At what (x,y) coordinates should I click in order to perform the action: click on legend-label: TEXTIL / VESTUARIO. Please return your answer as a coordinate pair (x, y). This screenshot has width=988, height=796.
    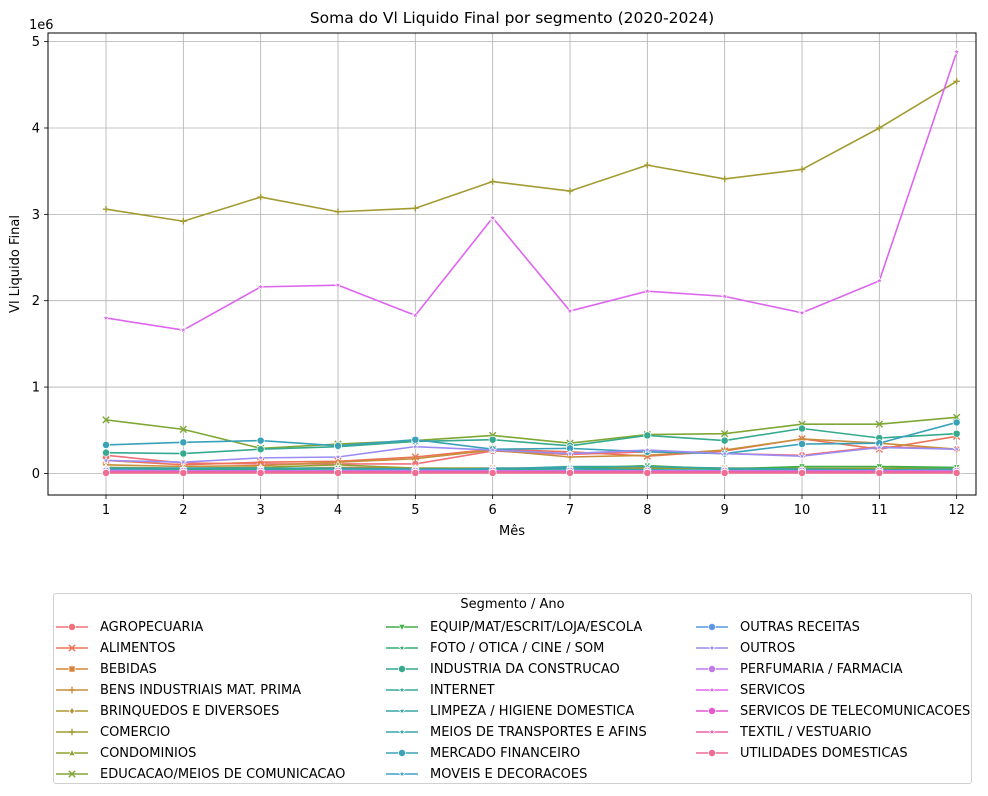
    Looking at the image, I should click on (806, 732).